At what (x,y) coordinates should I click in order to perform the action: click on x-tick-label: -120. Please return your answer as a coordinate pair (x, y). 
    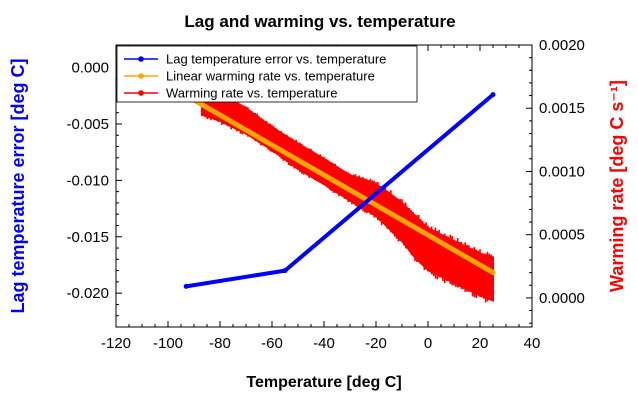
    Looking at the image, I should click on (116, 343).